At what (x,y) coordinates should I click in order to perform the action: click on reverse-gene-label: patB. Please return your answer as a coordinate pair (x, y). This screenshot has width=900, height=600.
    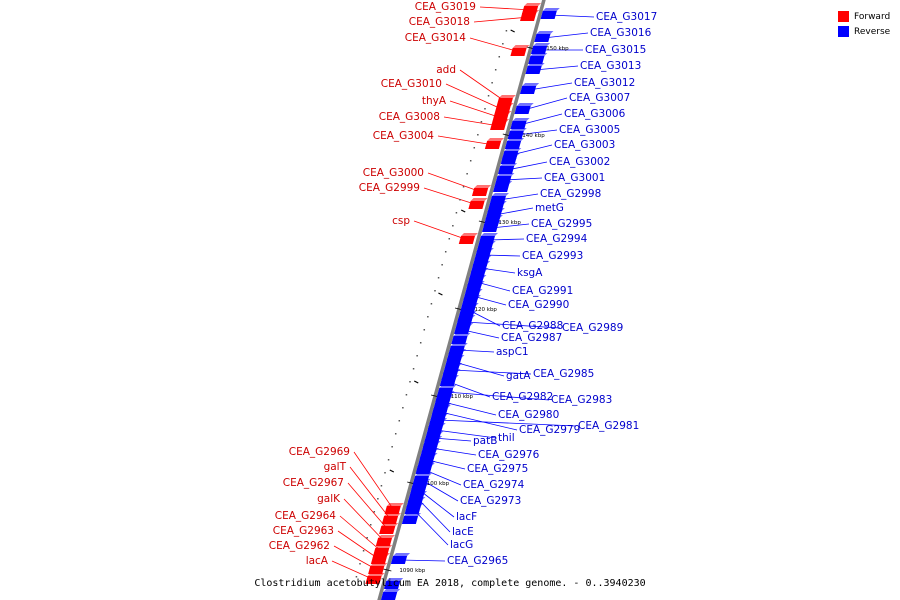
    Looking at the image, I should click on (485, 441).